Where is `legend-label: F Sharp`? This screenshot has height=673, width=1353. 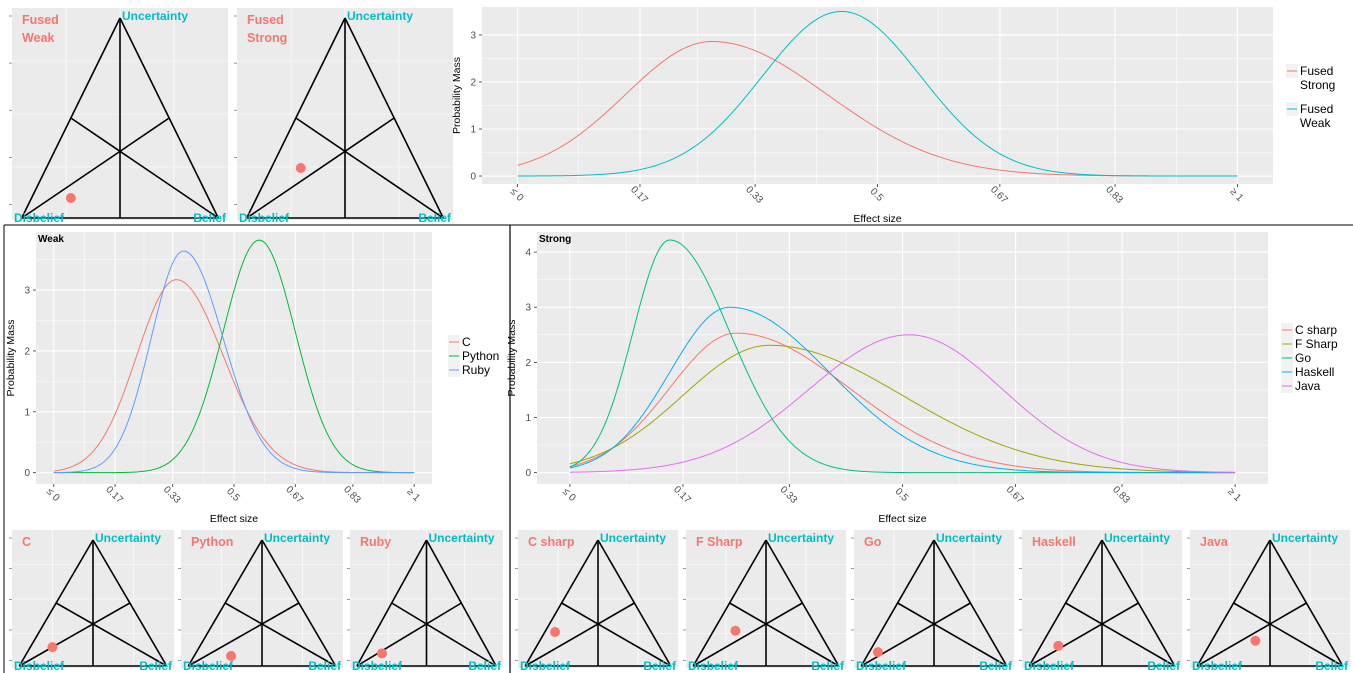 legend-label: F Sharp is located at coordinates (1316, 344).